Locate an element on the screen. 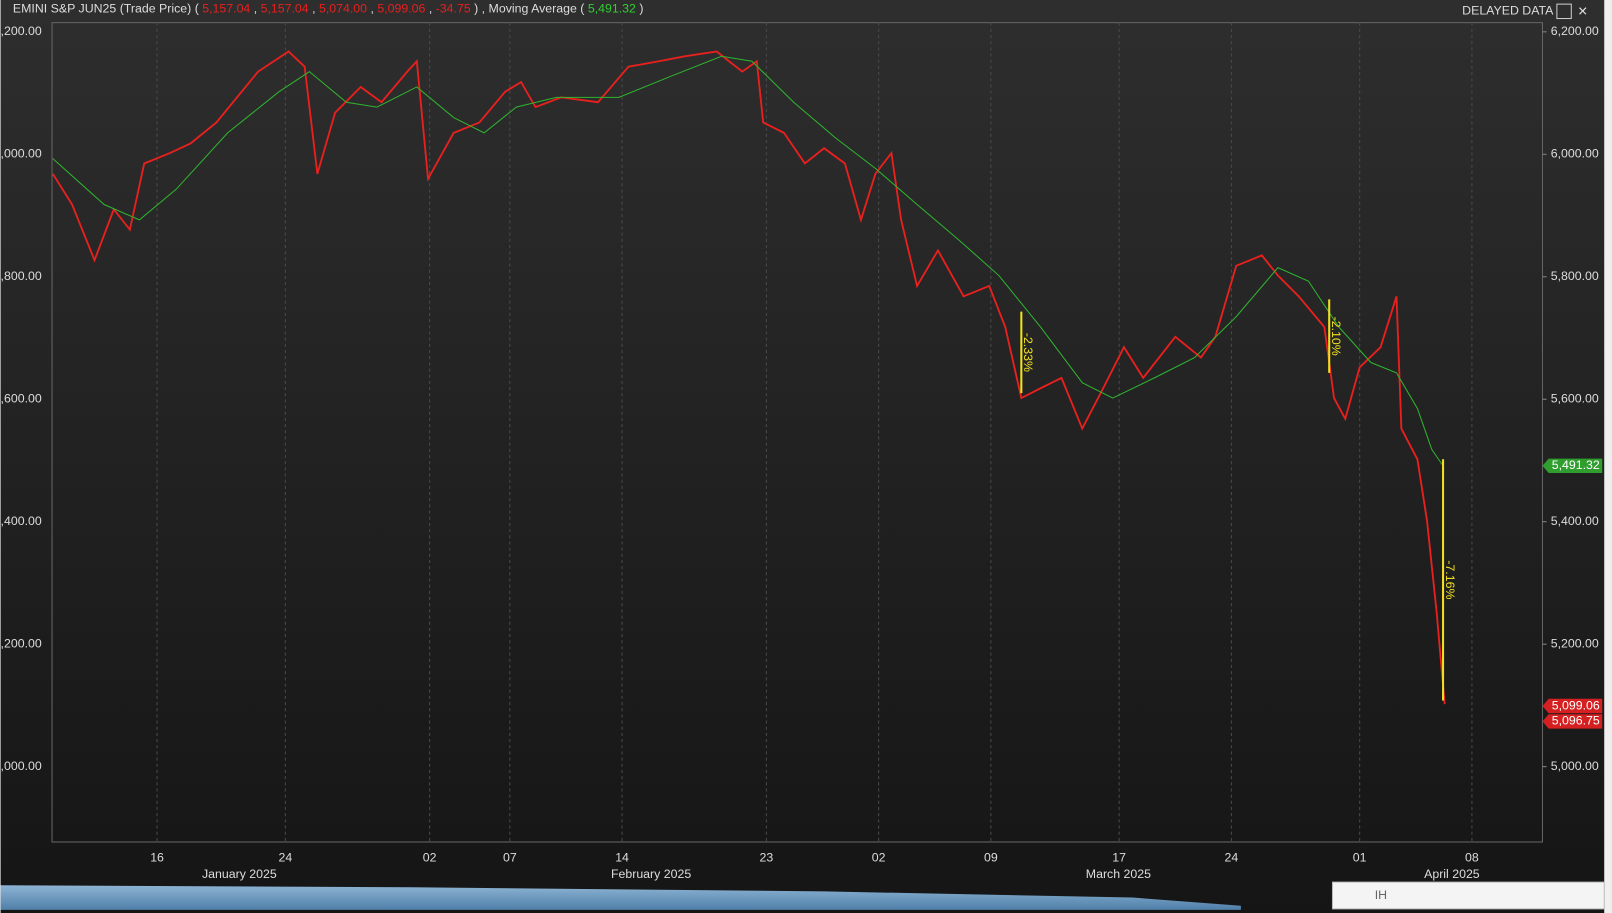 This screenshot has height=913, width=1612. legend-name: EMINI S&P JUN25 (Trade Price) is located at coordinates (102, 9).